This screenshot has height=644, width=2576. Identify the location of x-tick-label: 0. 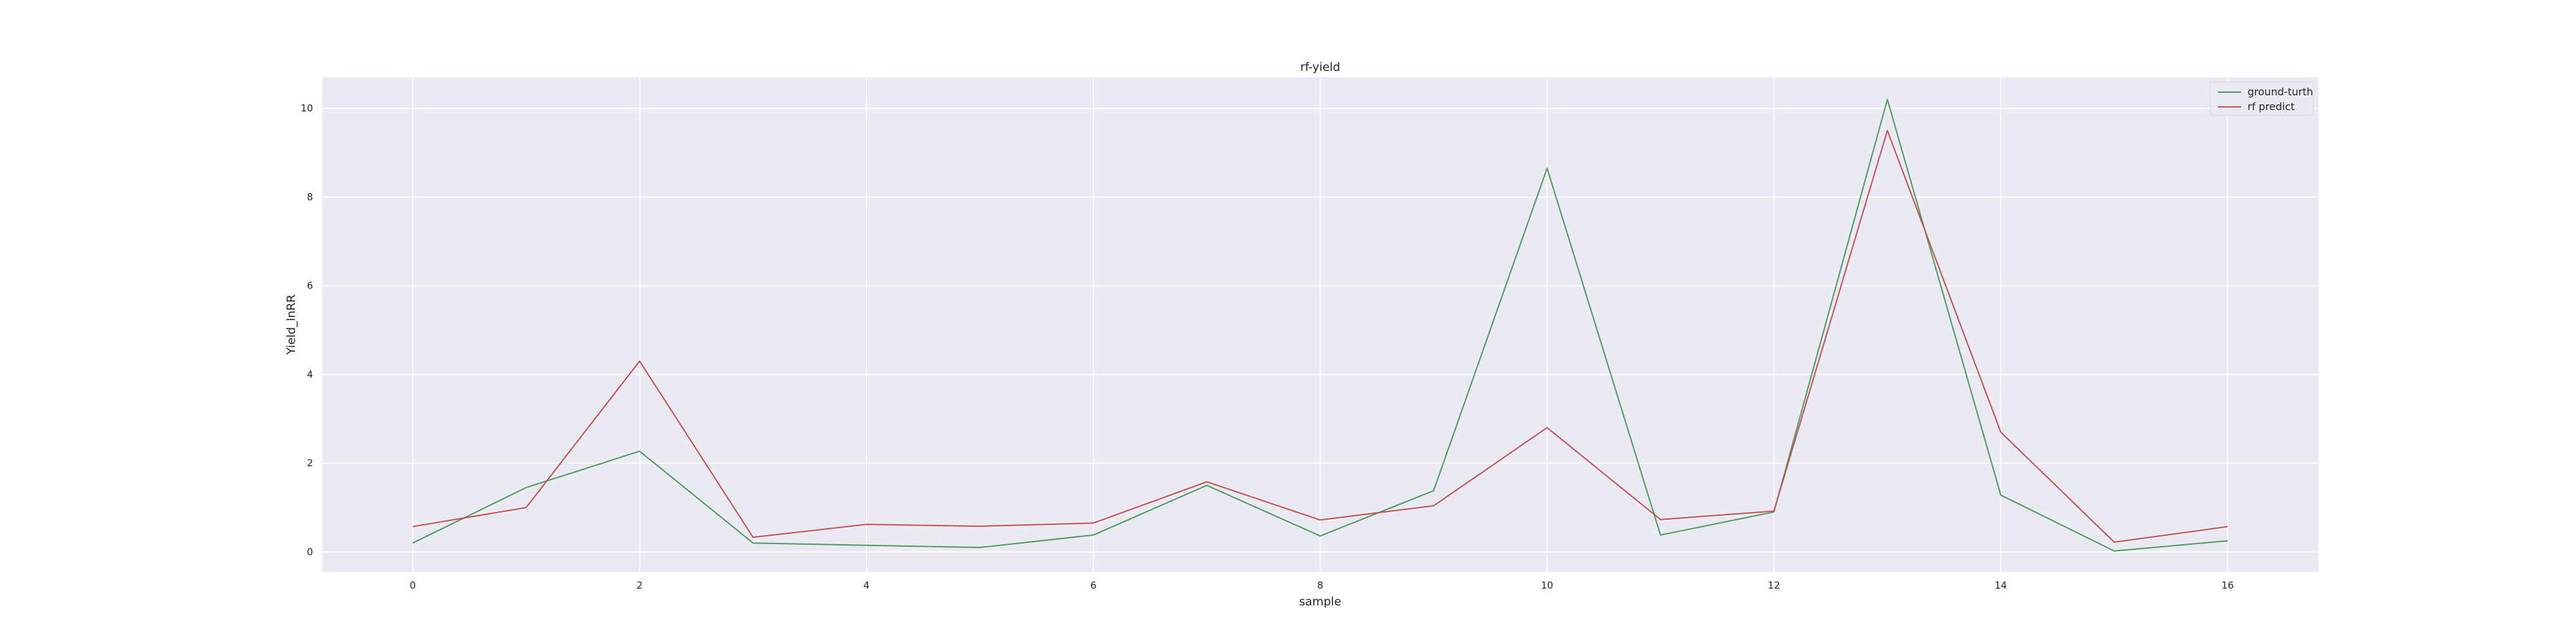
(413, 586).